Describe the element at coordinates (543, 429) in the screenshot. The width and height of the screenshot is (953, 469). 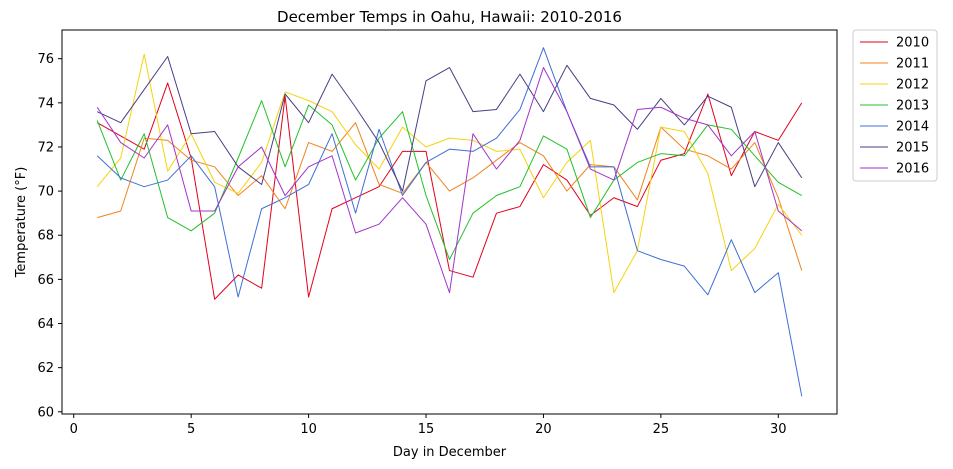
I see `x-tick-label: 20` at that location.